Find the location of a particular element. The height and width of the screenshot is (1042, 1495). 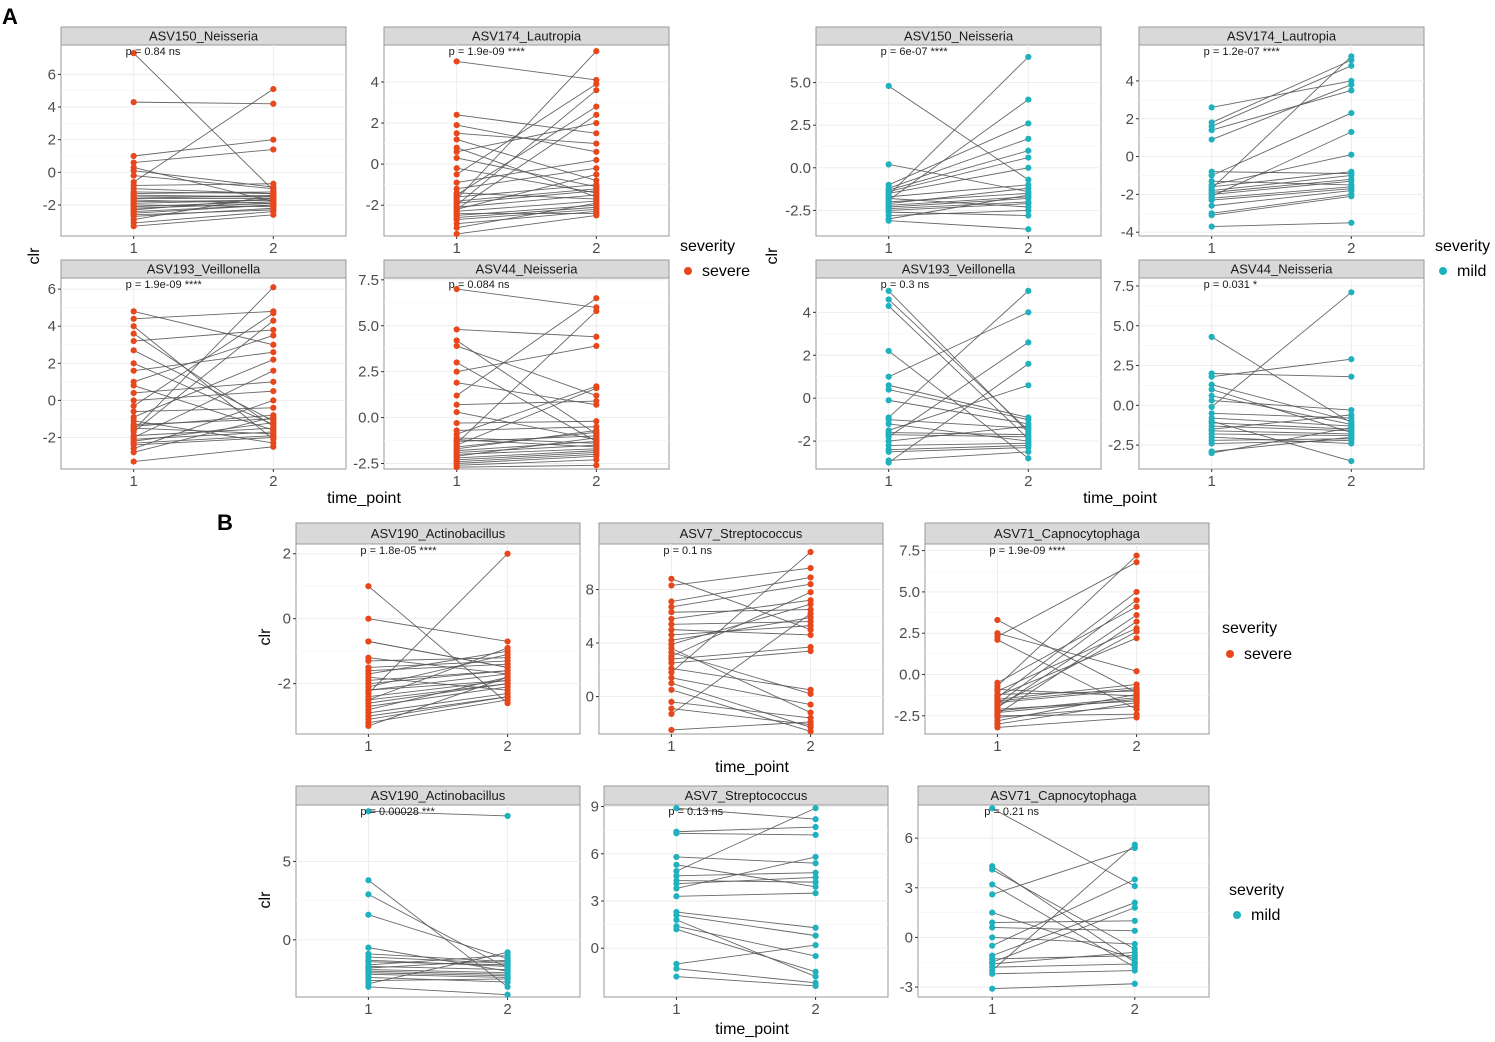

facet-a-severe-asv150-neisseria: ASV150_Neisseria -2 0 2 4 6 1 2 p = 0.84 ns is located at coordinates (195, 141).